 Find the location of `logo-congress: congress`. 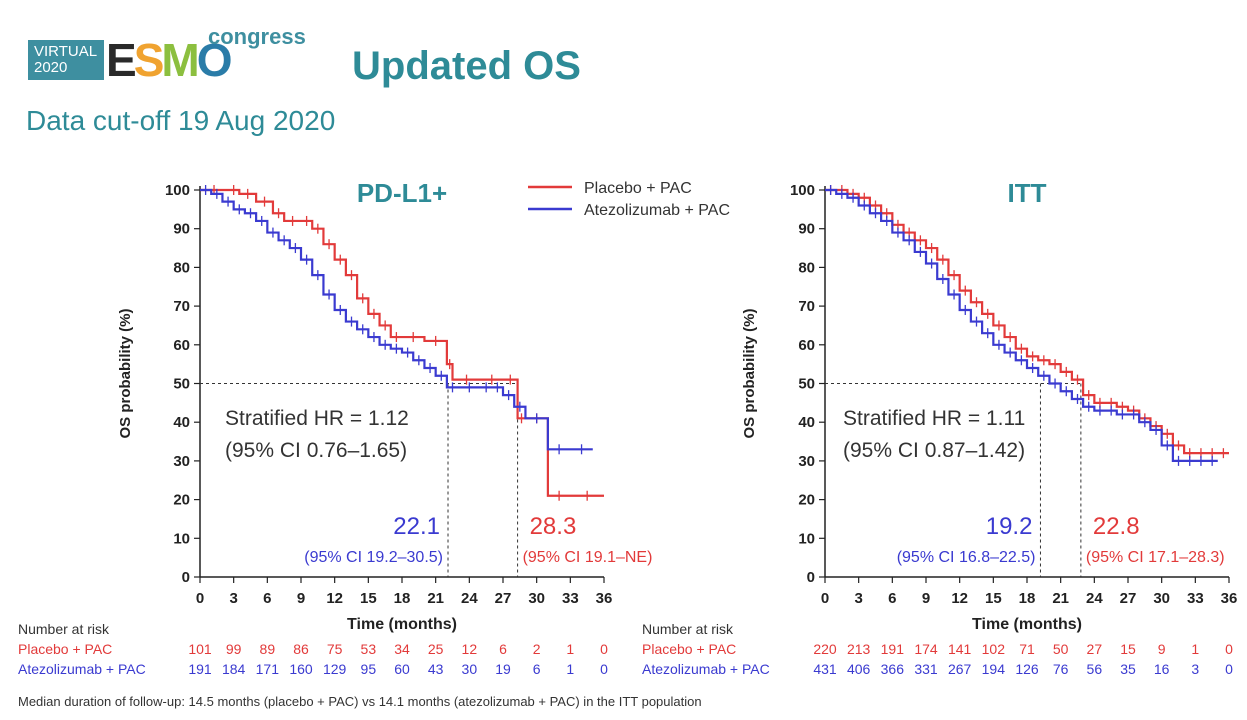

logo-congress: congress is located at coordinates (257, 36).